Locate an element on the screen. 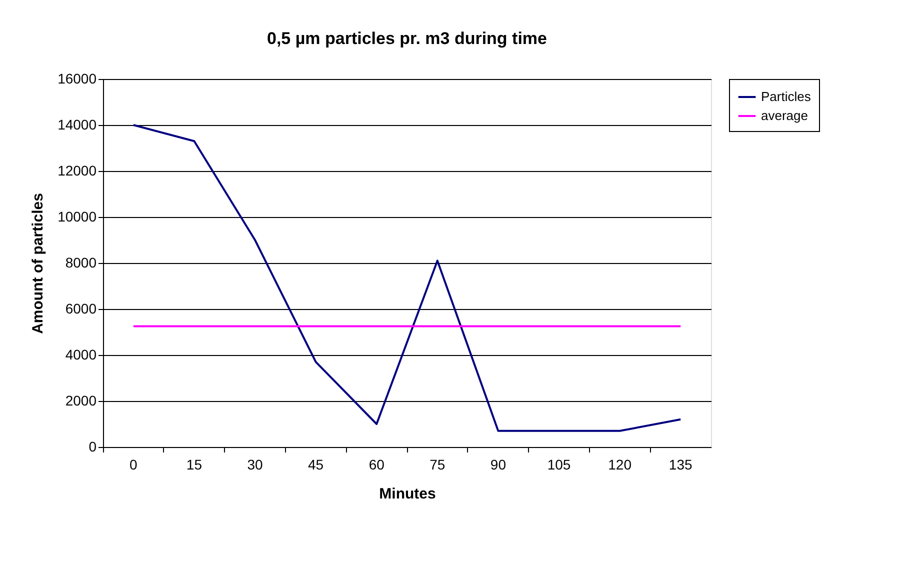 Image resolution: width=920 pixels, height=584 pixels. y-tick-label: 8000 is located at coordinates (81, 262).